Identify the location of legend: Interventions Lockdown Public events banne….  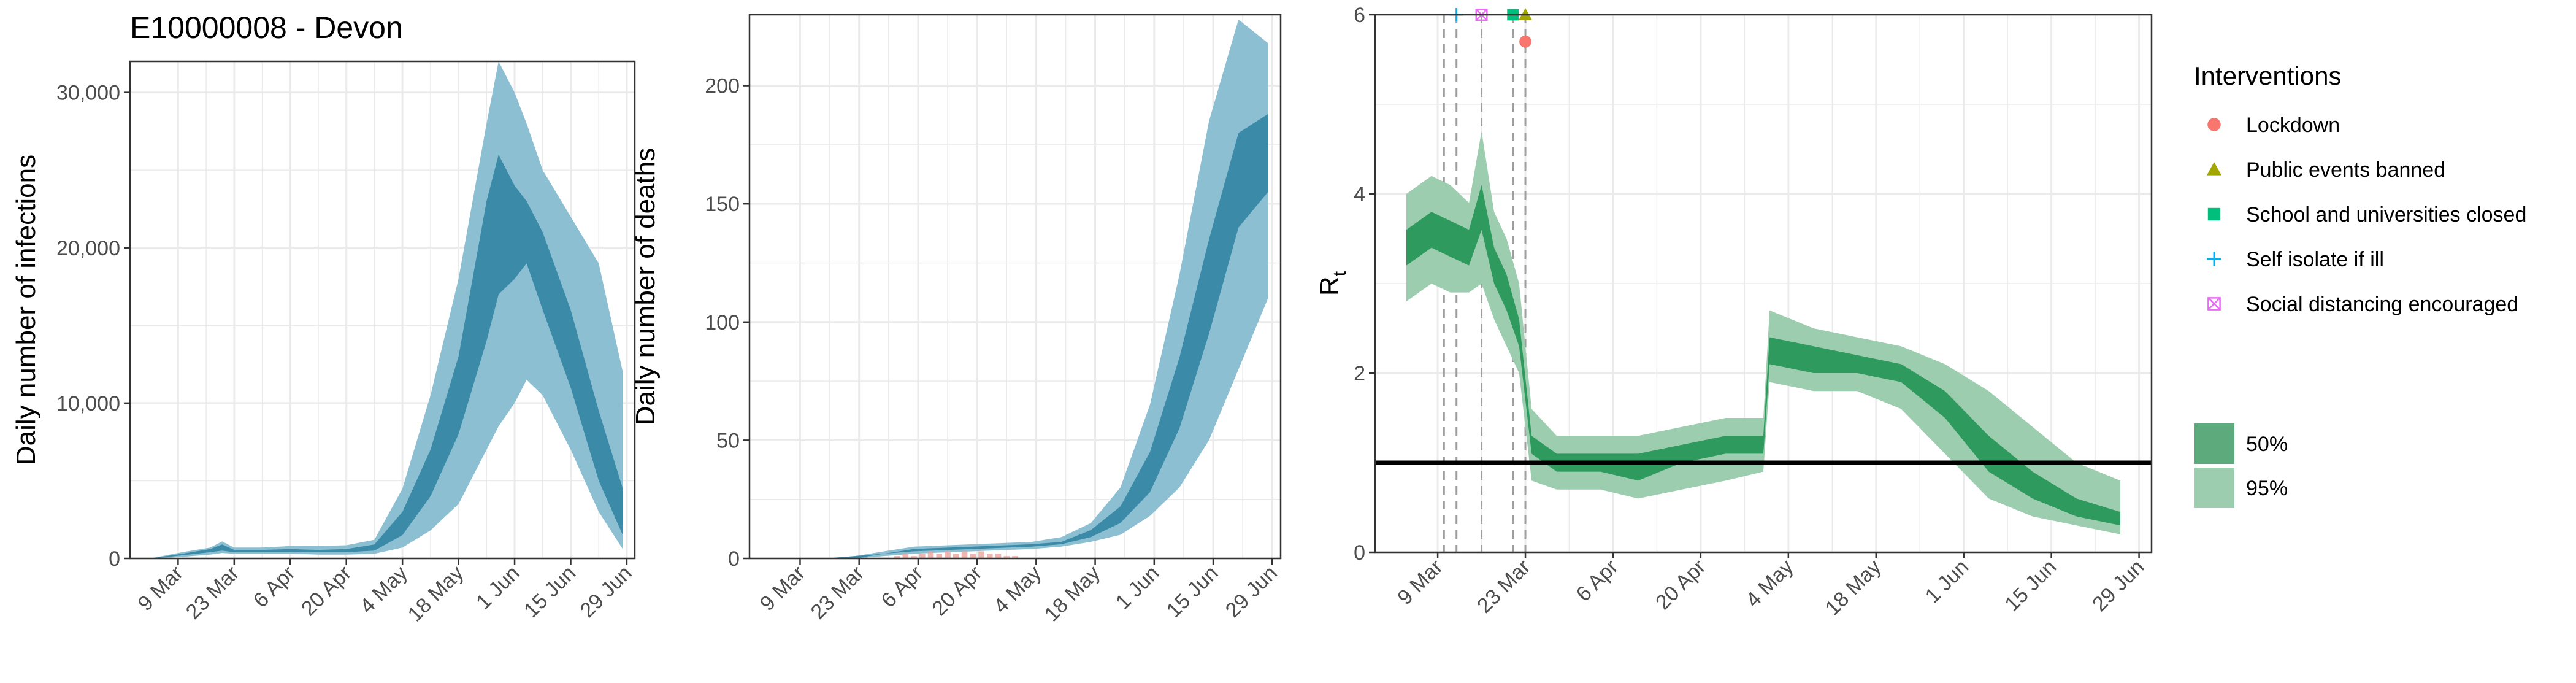
(2360, 284).